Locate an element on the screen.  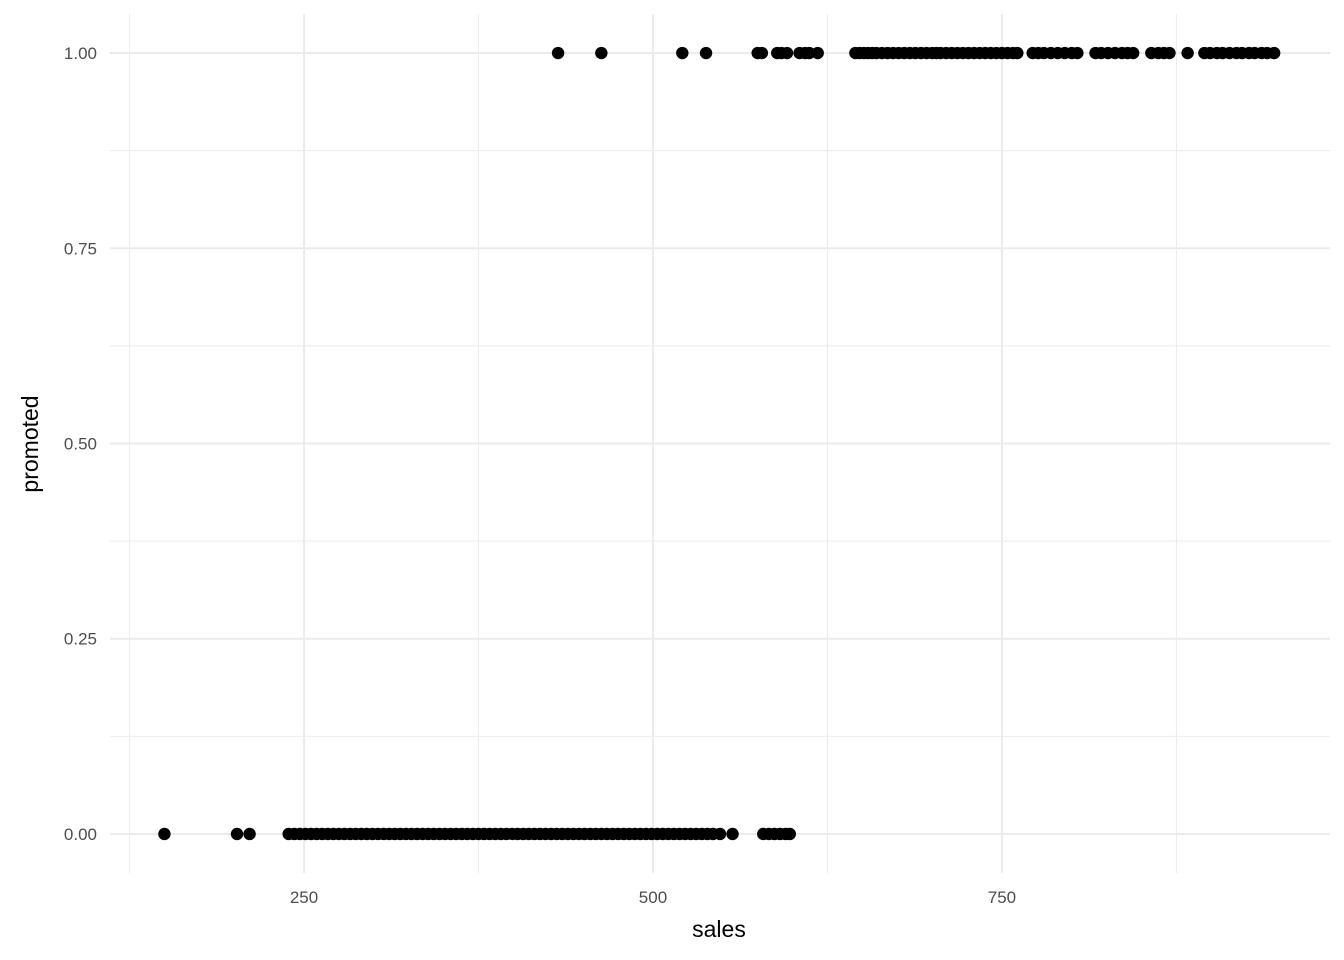
x-tick-label: 500 is located at coordinates (653, 897).